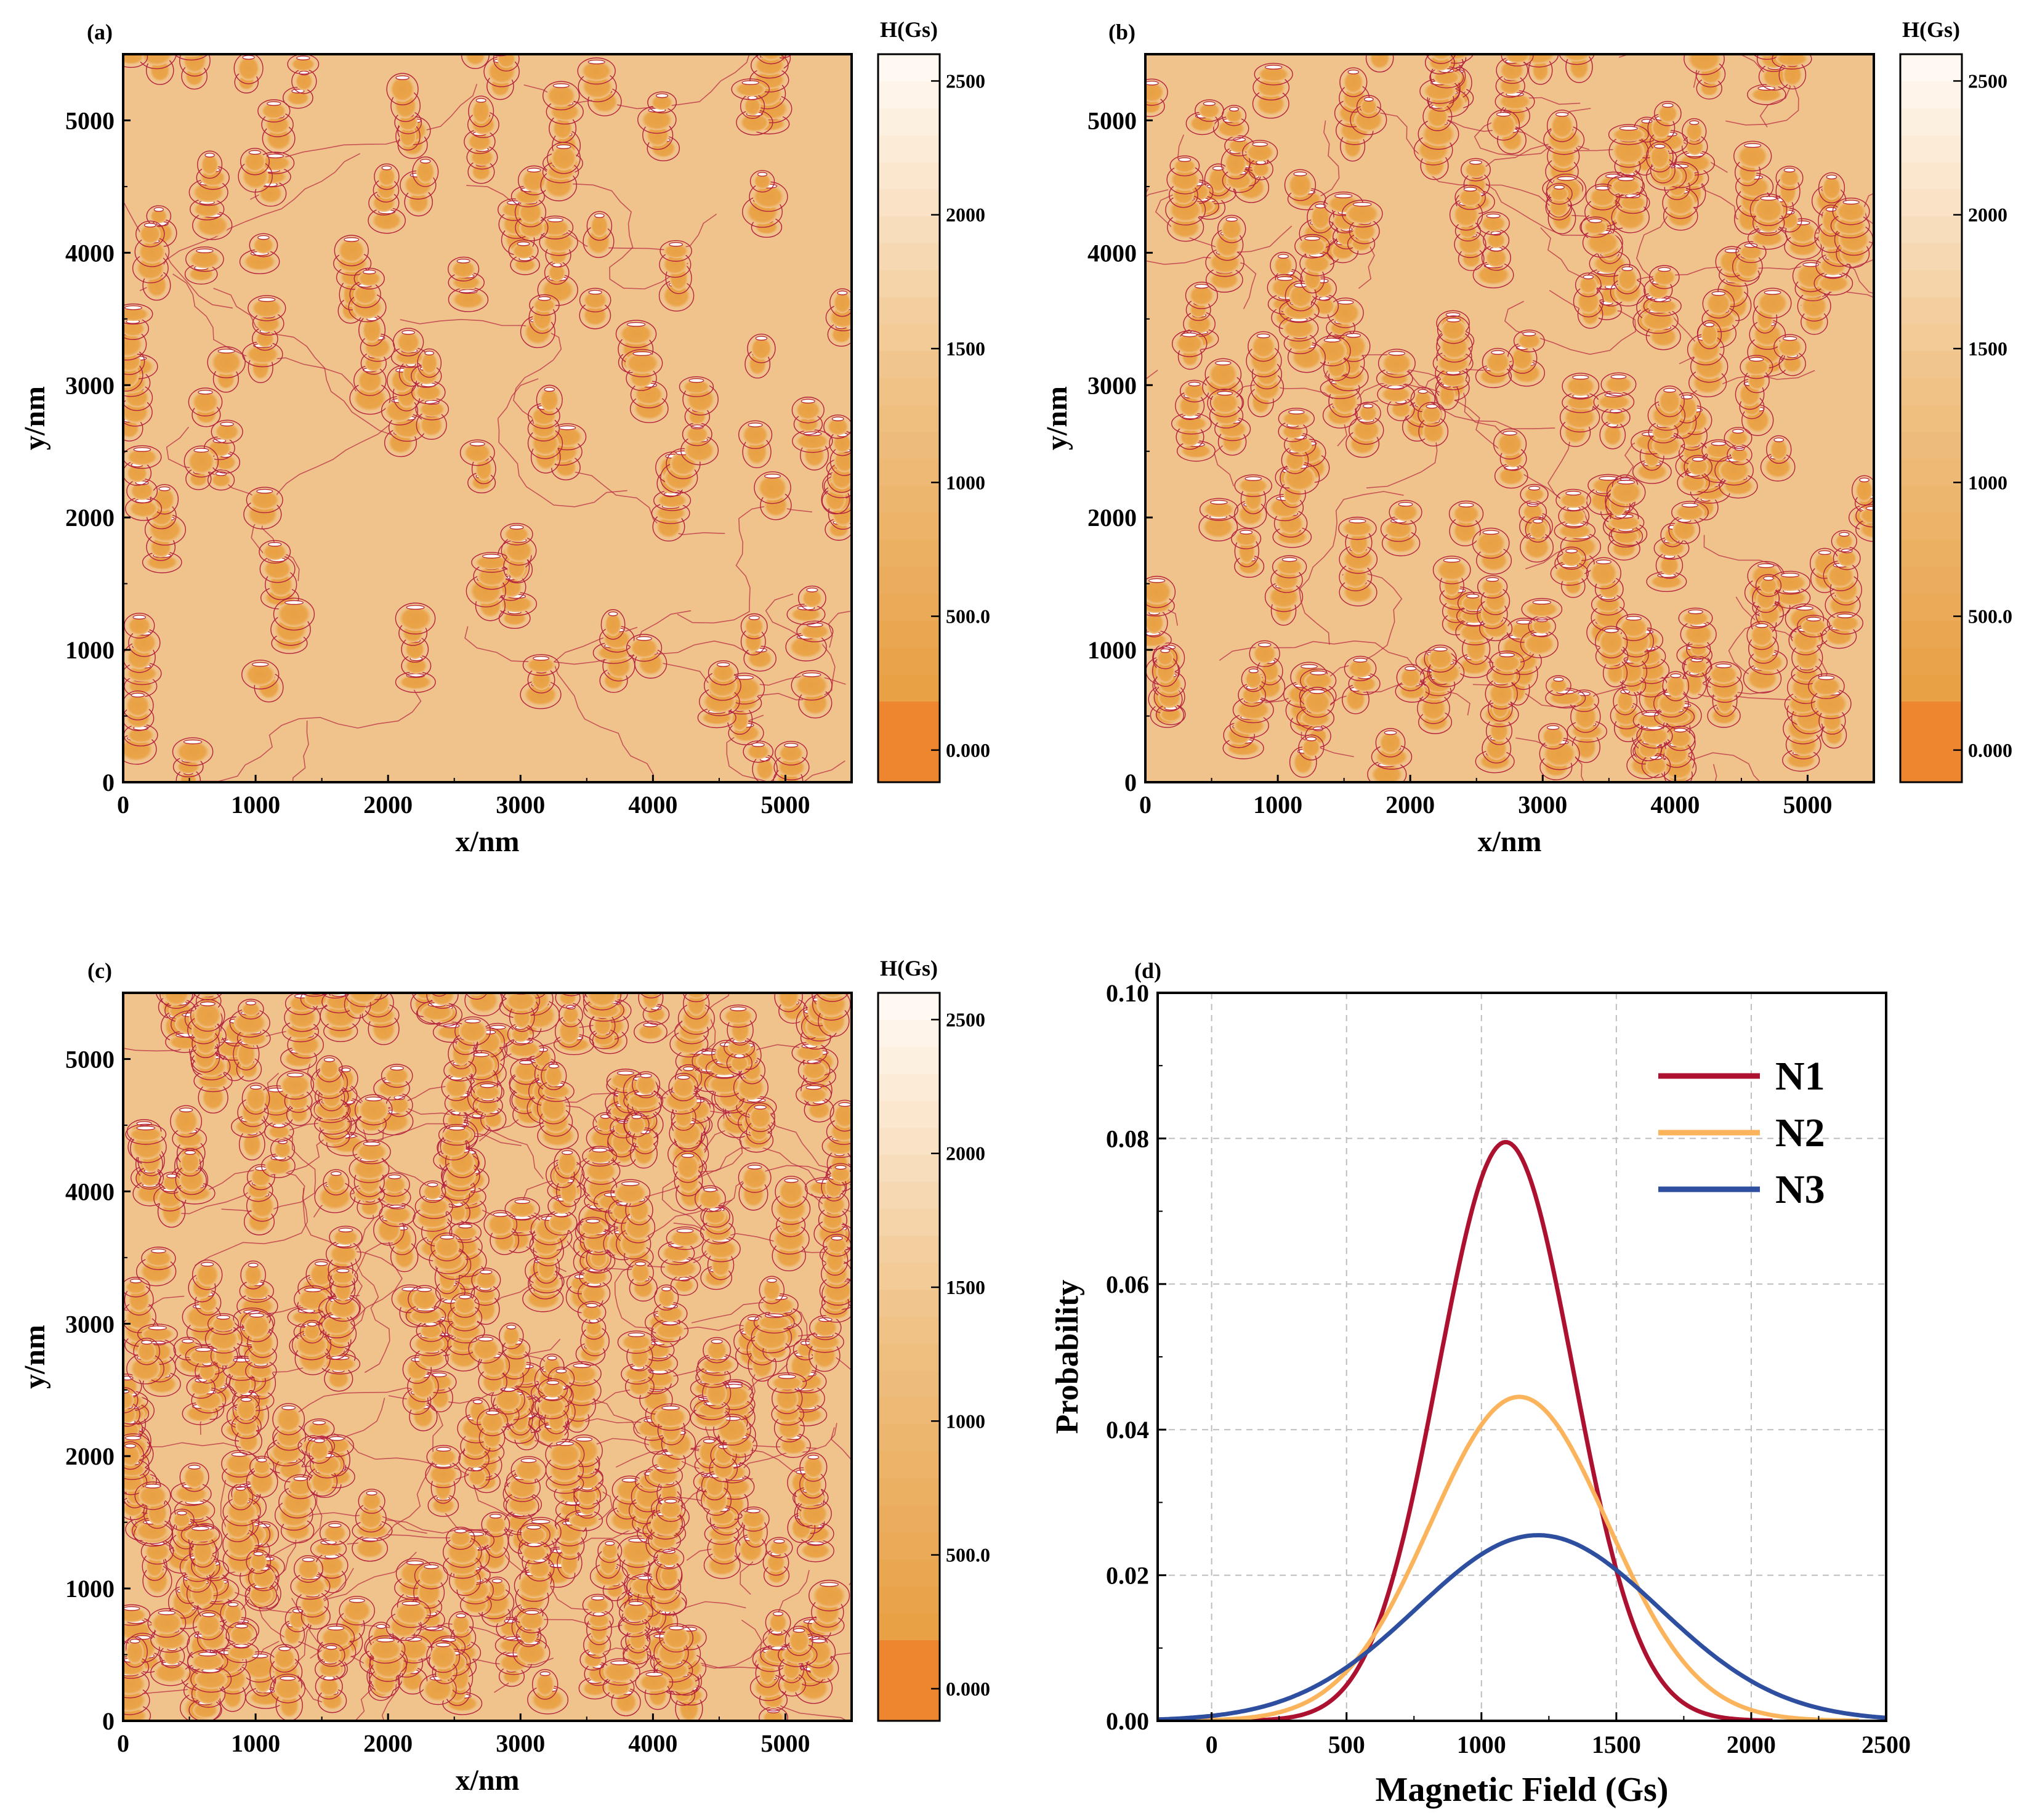 The height and width of the screenshot is (1820, 2037). Describe the element at coordinates (1987, 349) in the screenshot. I see `colorbar-tick-label: 1500` at that location.